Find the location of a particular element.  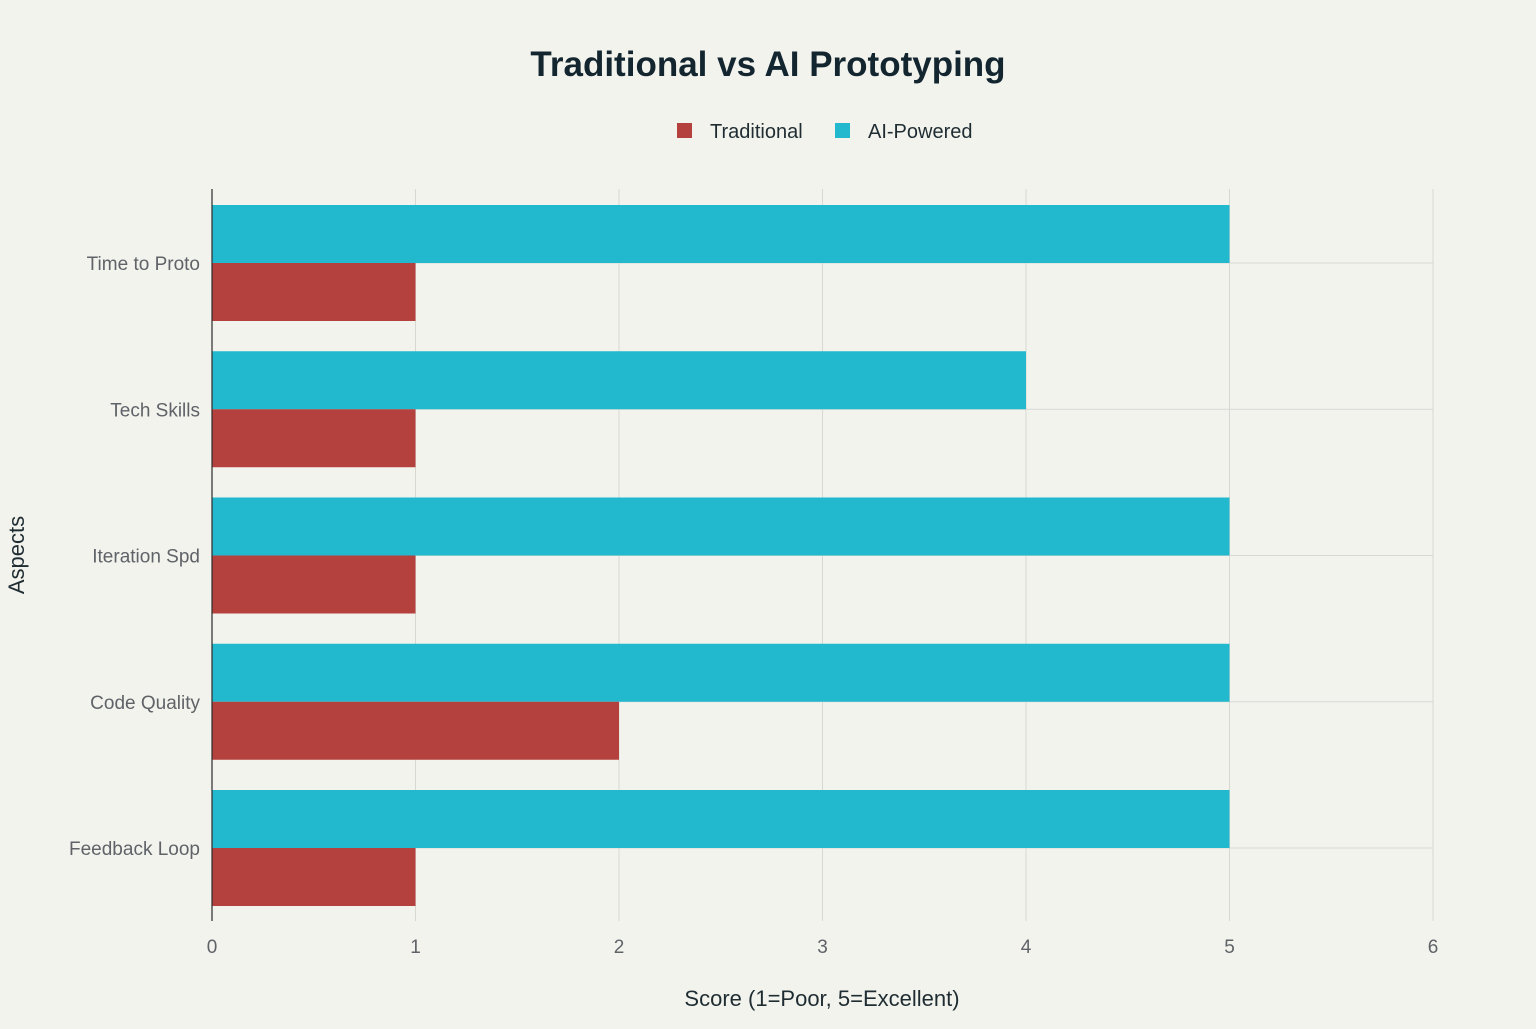

x-tick-labels: 0 1 2 3 4 5 6 is located at coordinates (823, 947).